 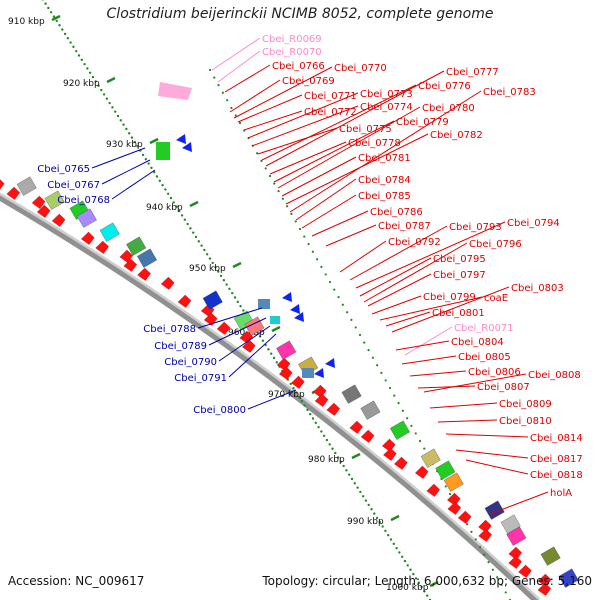 What do you see at coordinates (365, 129) in the screenshot?
I see `minus-gene-label: Cbei_0775` at bounding box center [365, 129].